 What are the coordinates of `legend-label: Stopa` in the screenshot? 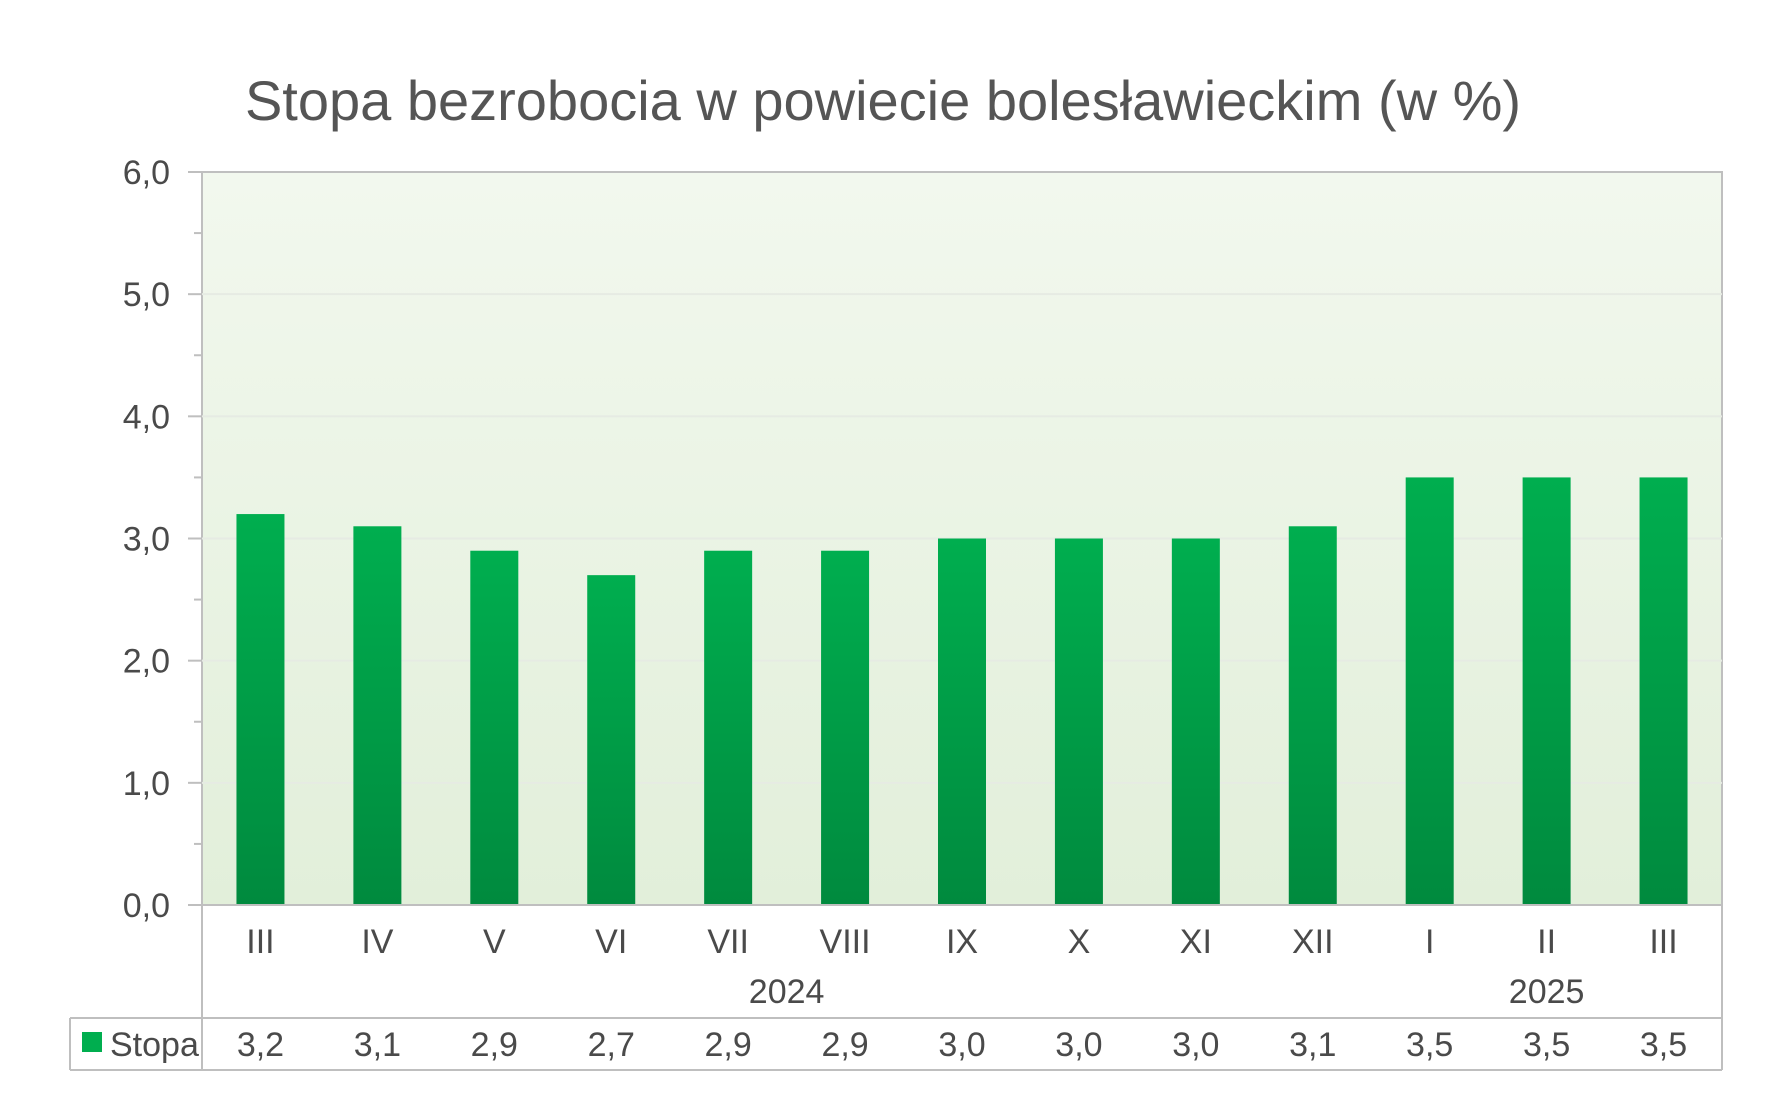 It's located at (154, 1045).